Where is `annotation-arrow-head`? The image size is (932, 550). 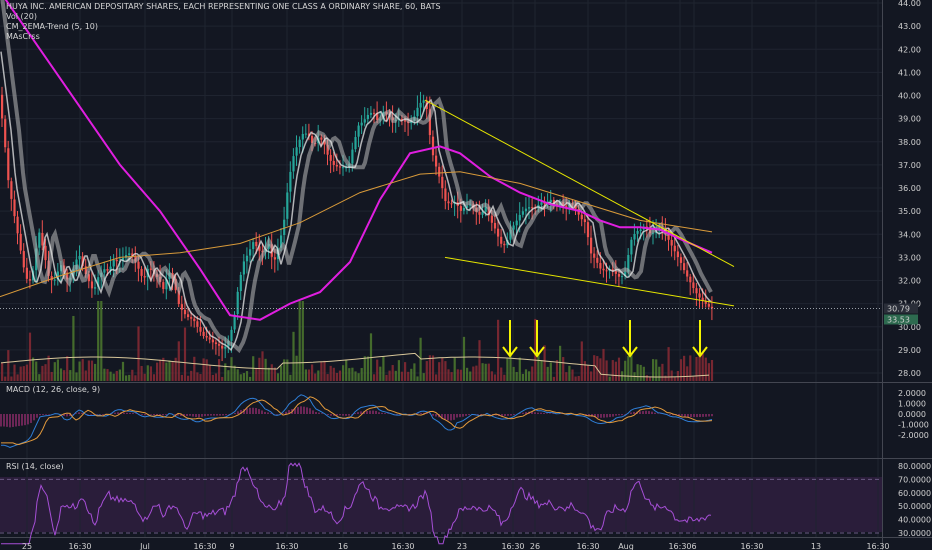 annotation-arrow-head is located at coordinates (700, 352).